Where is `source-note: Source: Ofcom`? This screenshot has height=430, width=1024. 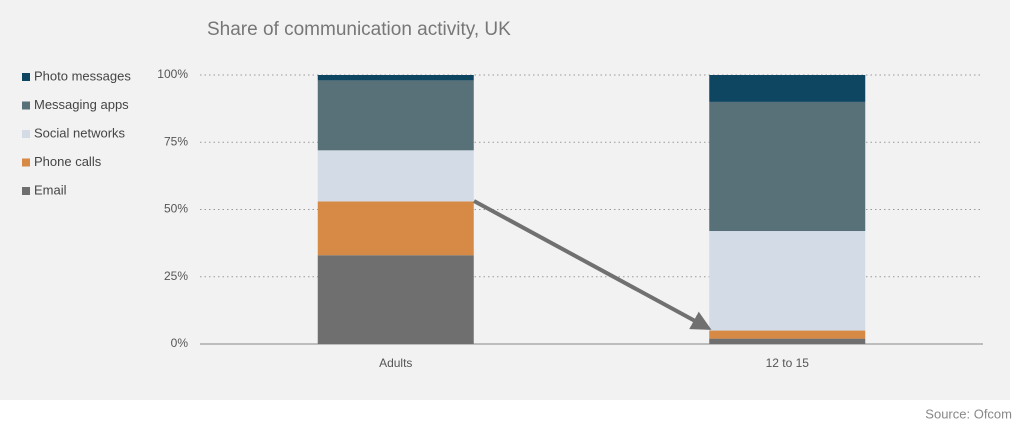 source-note: Source: Ofcom is located at coordinates (968, 413).